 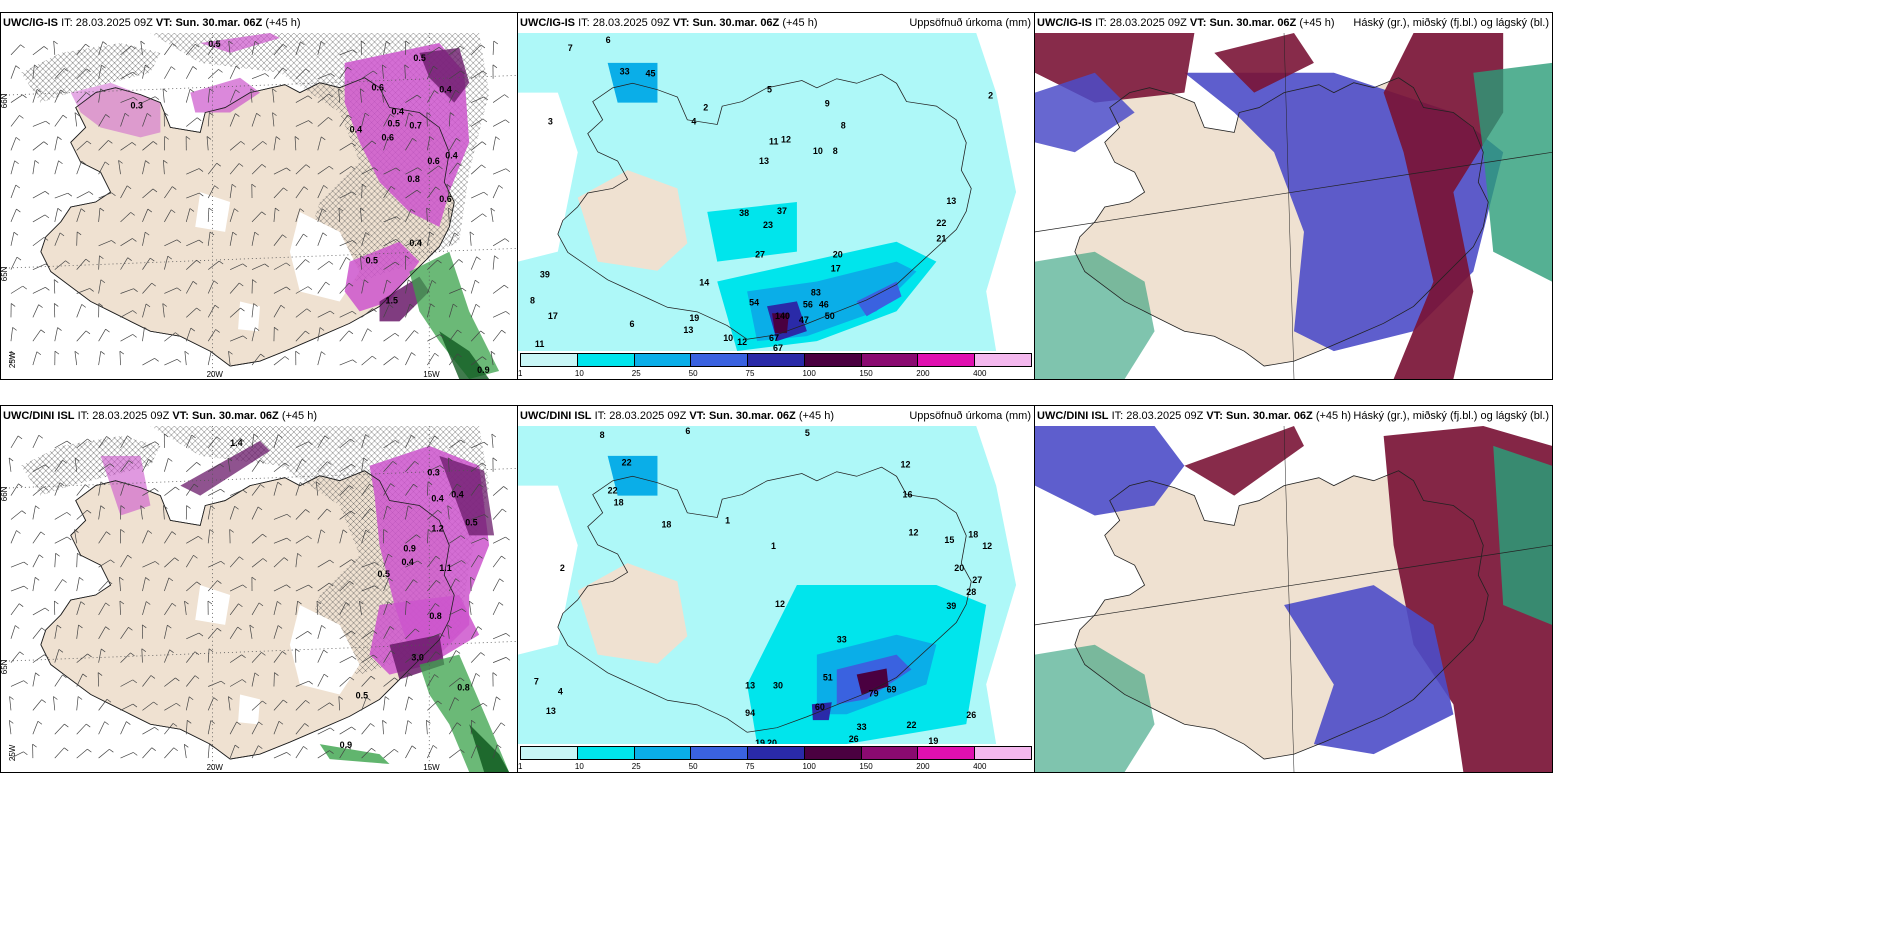 I want to click on high-cloud-area, so click(x=1244, y=461).